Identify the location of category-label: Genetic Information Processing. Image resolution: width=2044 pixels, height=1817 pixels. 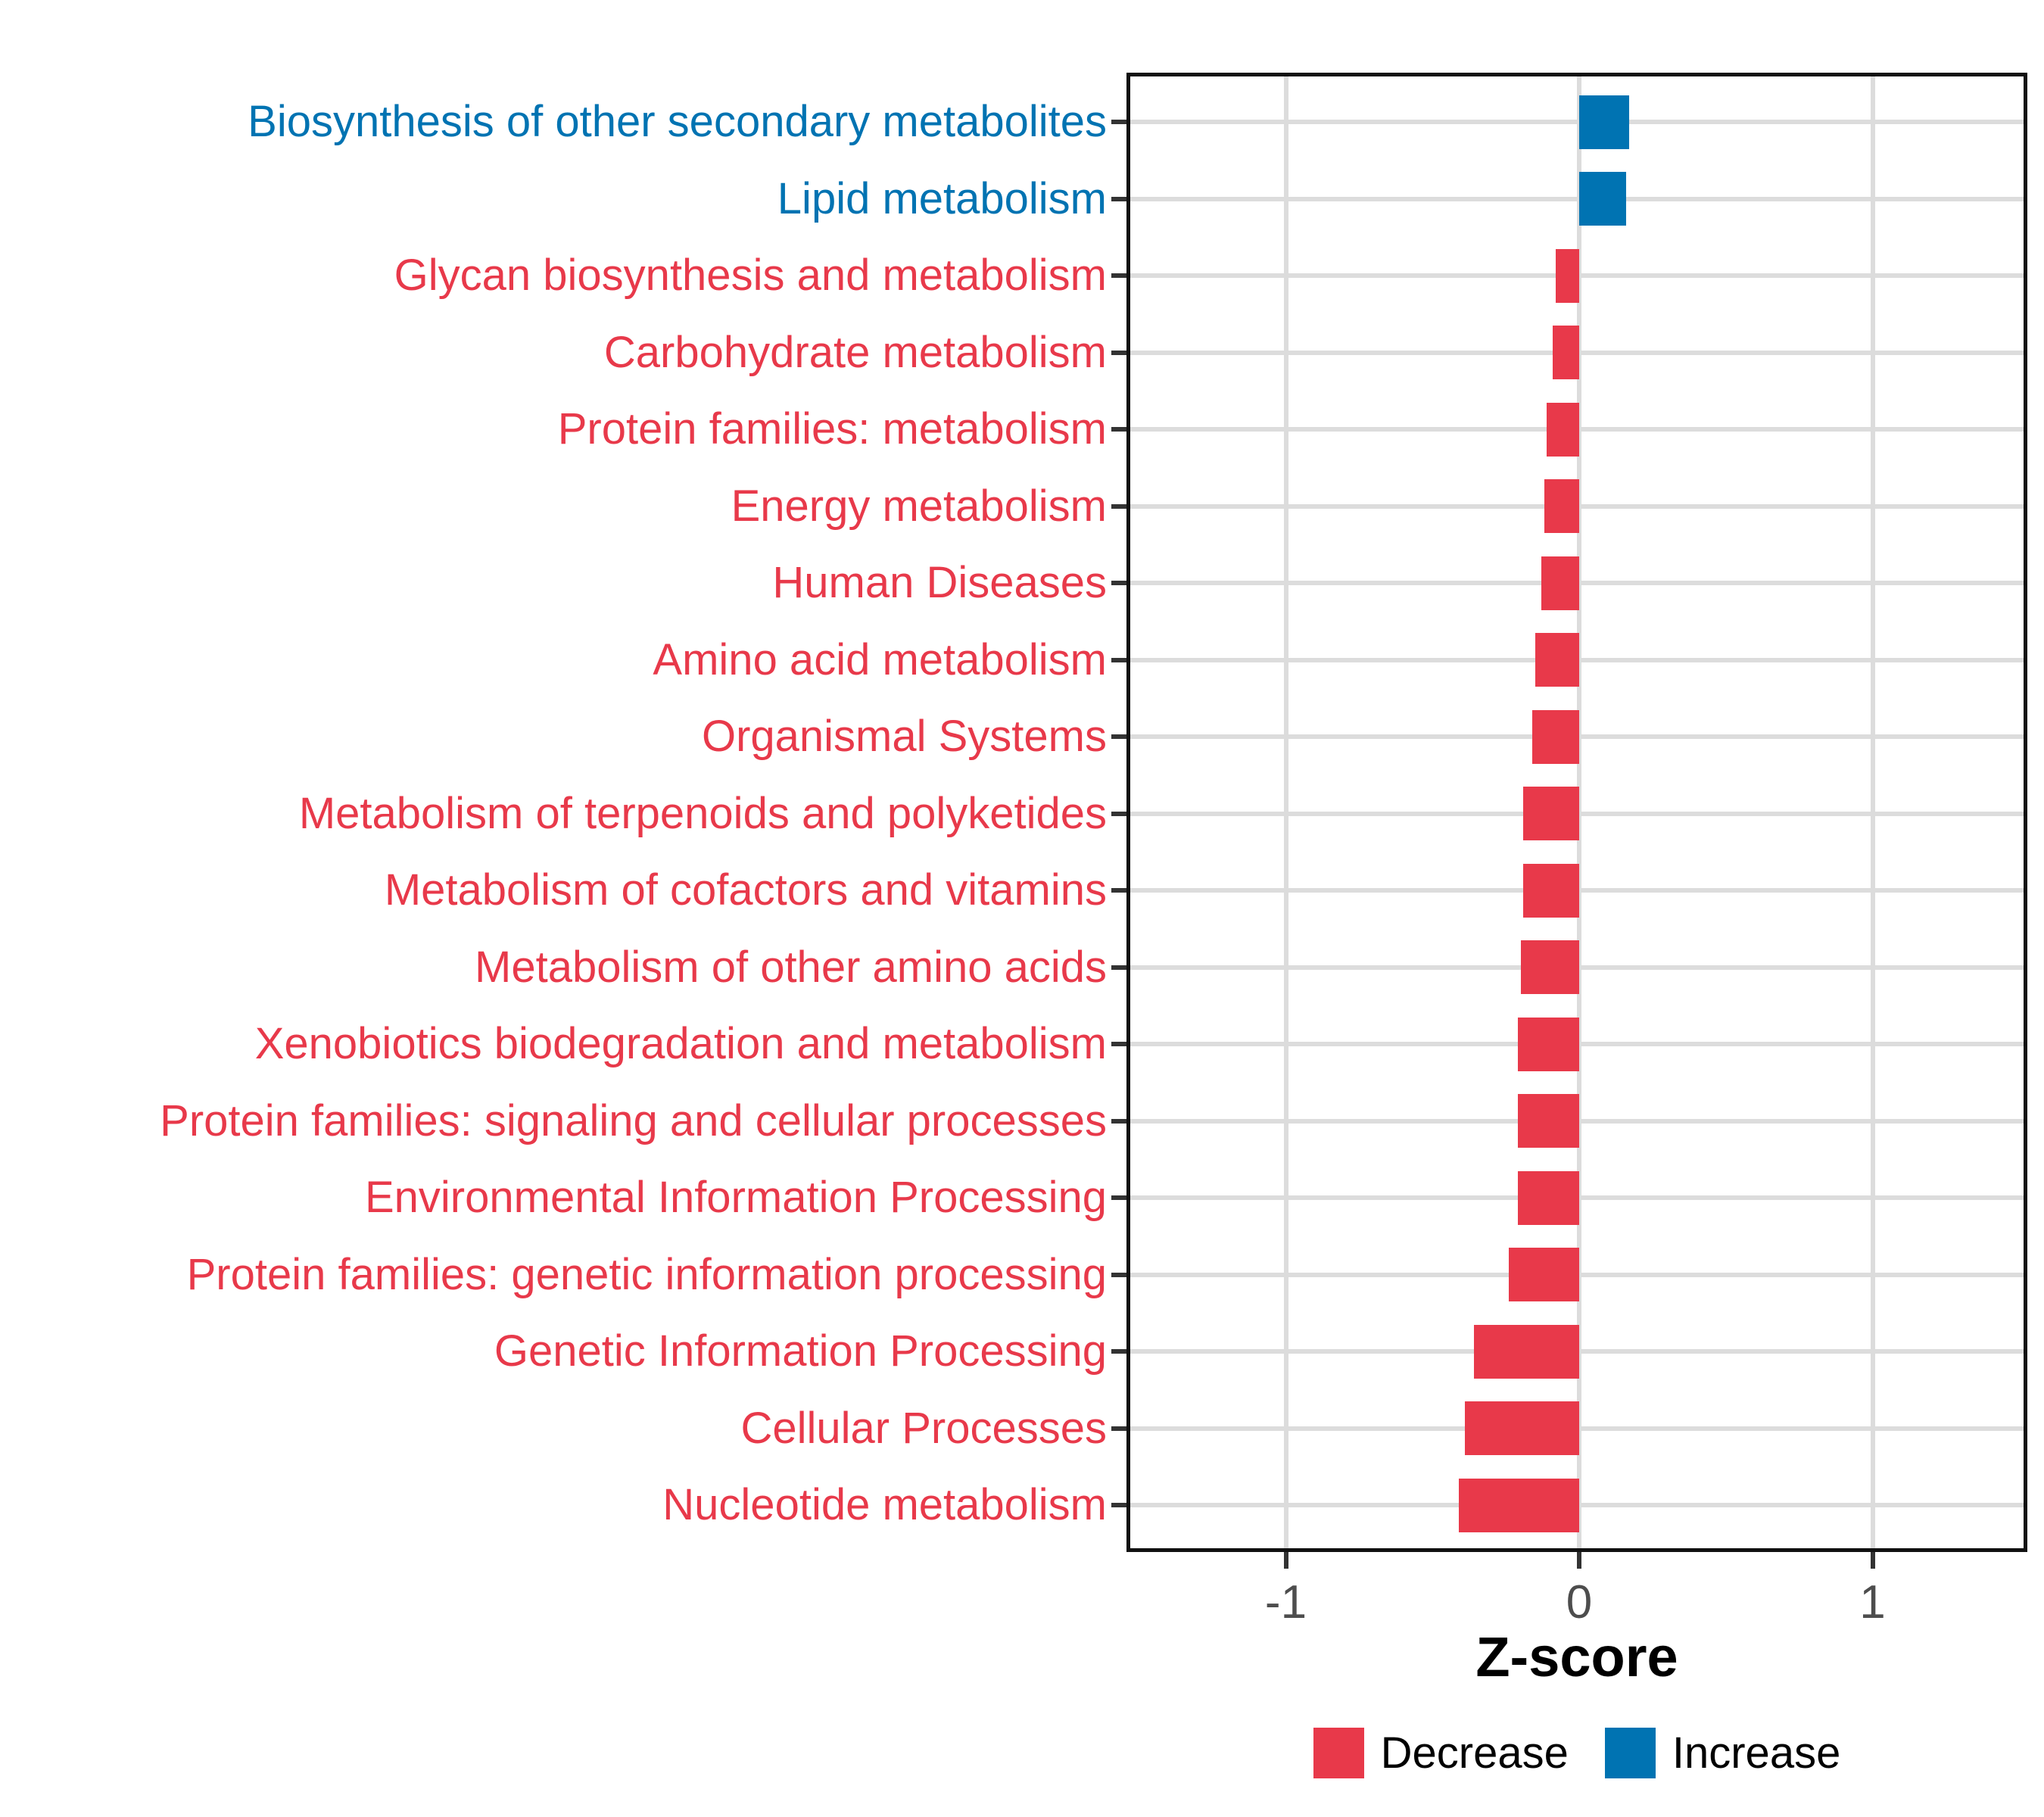
(800, 1351).